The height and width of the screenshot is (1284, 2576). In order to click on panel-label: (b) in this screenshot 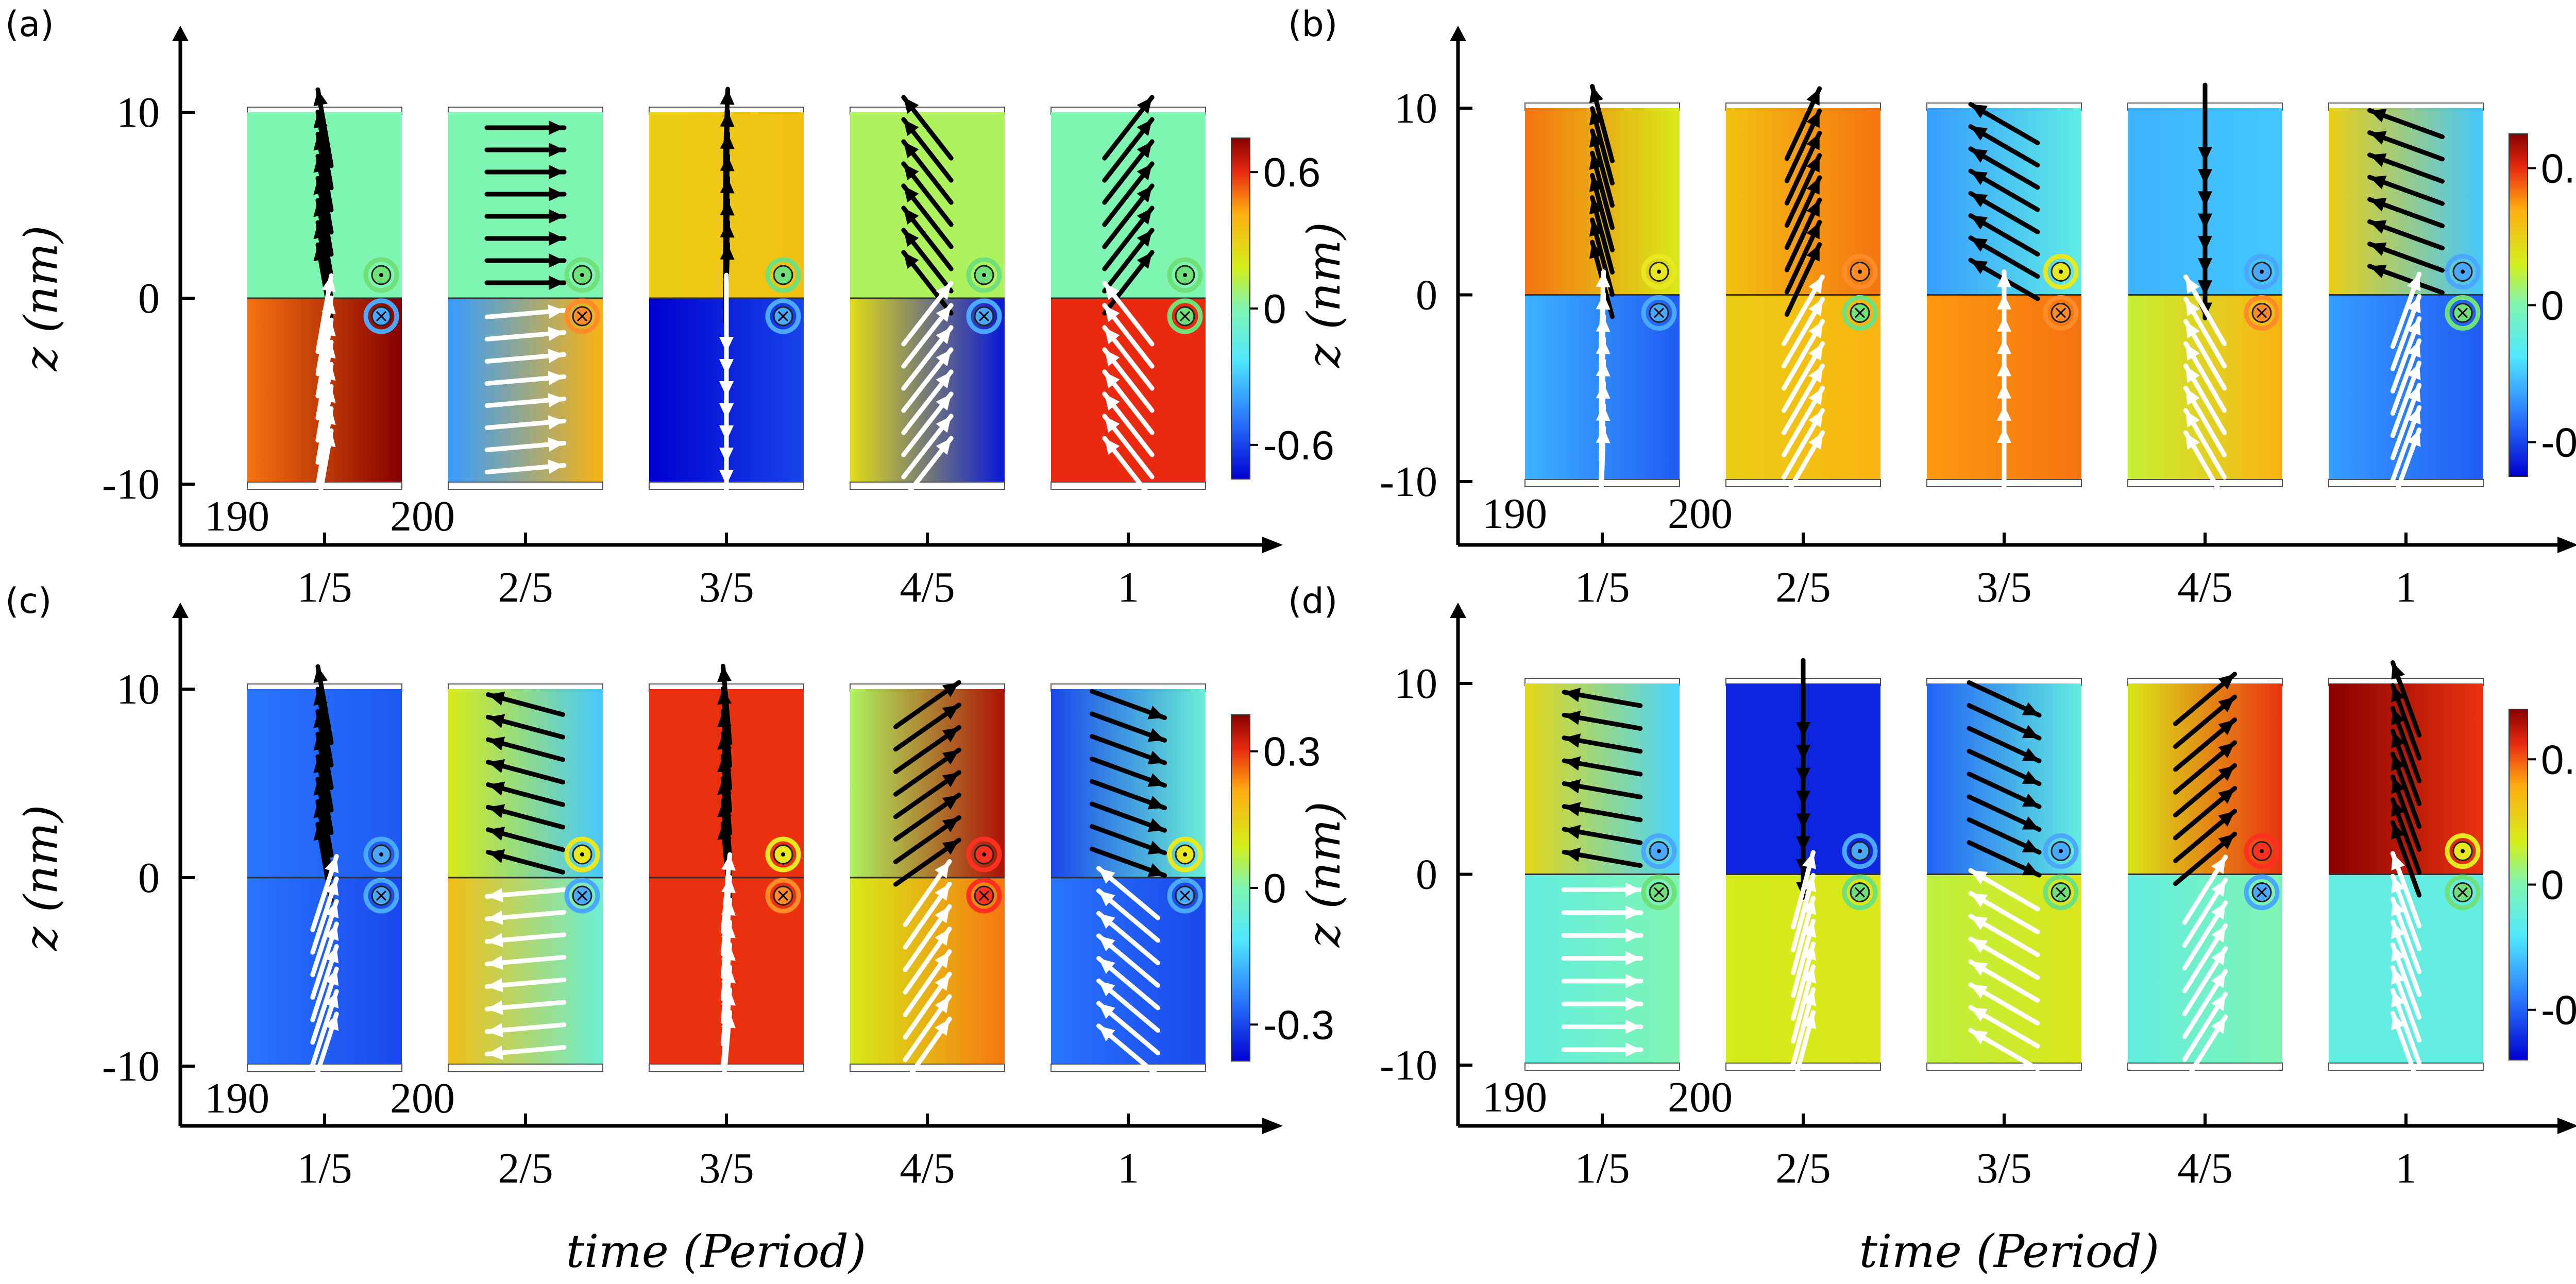, I will do `click(1312, 25)`.